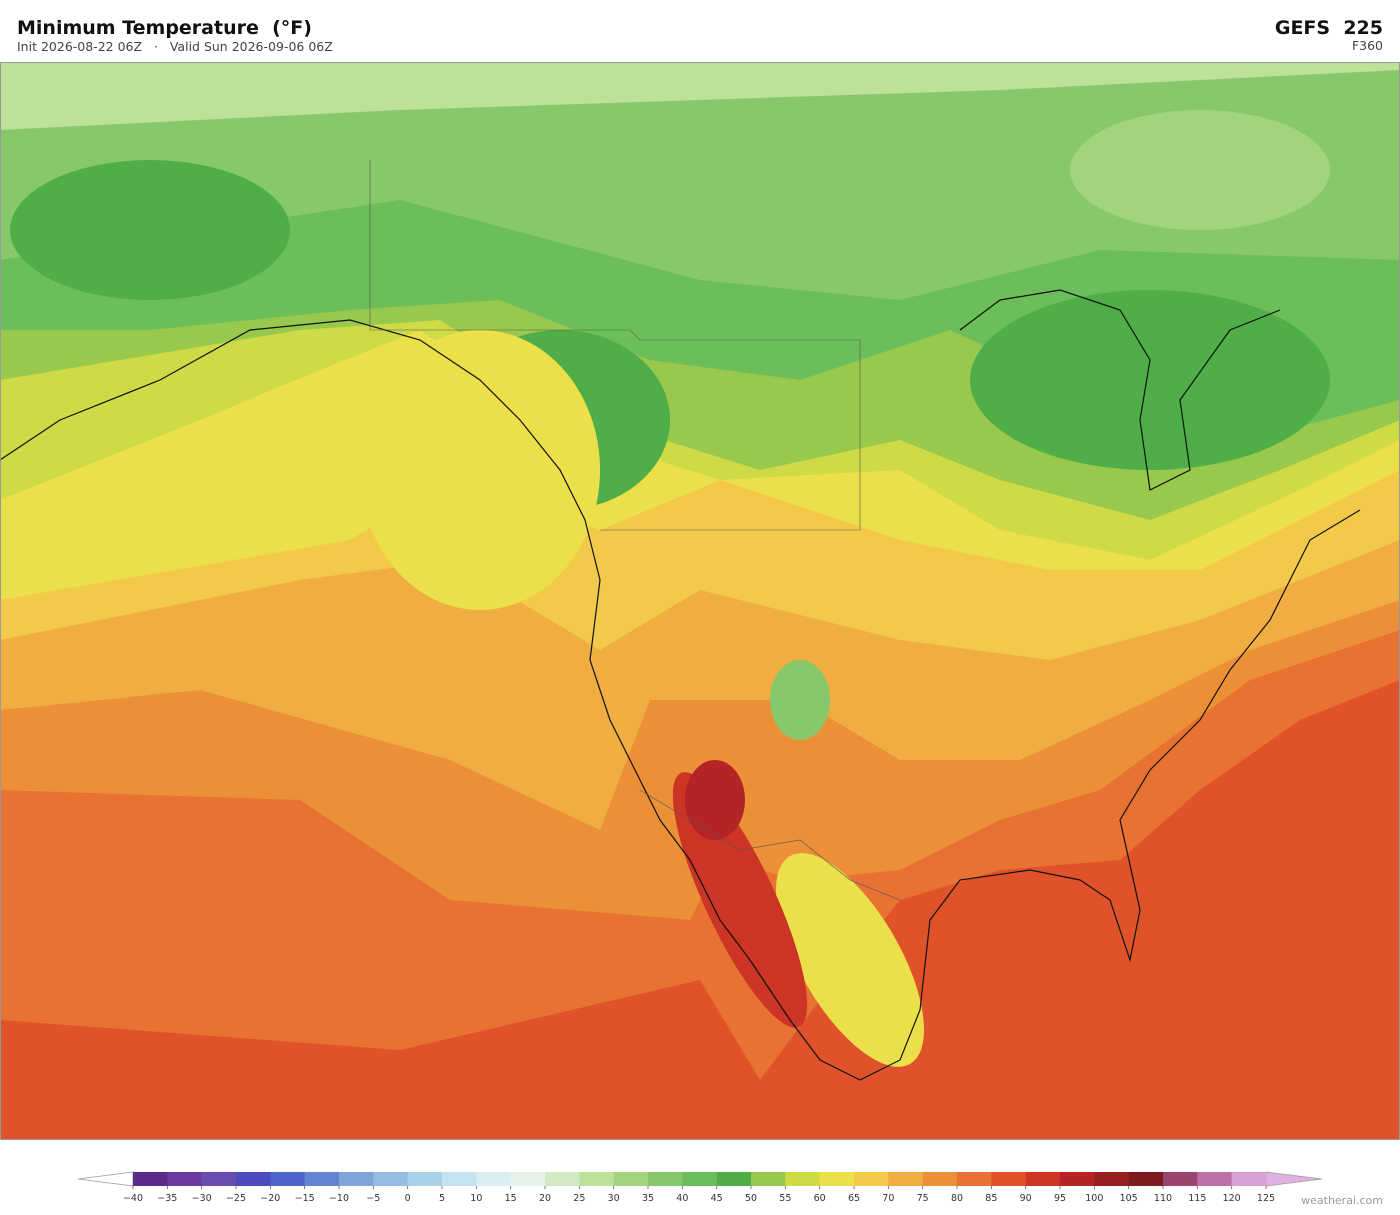 This screenshot has width=1400, height=1215. Describe the element at coordinates (545, 1198) in the screenshot. I see `colorbar-tick-label: 20` at that location.